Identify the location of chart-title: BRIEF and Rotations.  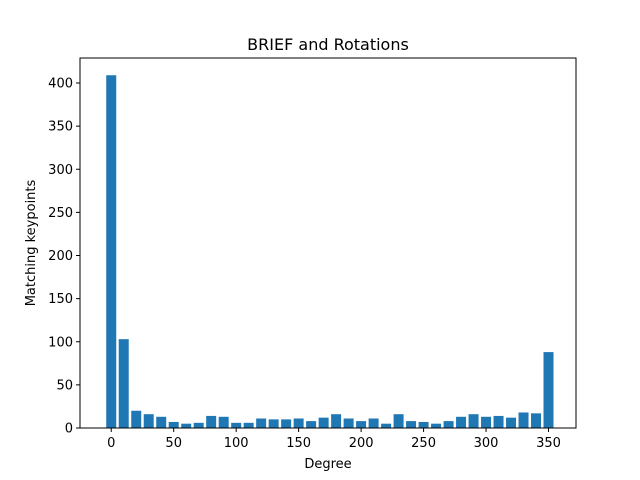
(328, 44).